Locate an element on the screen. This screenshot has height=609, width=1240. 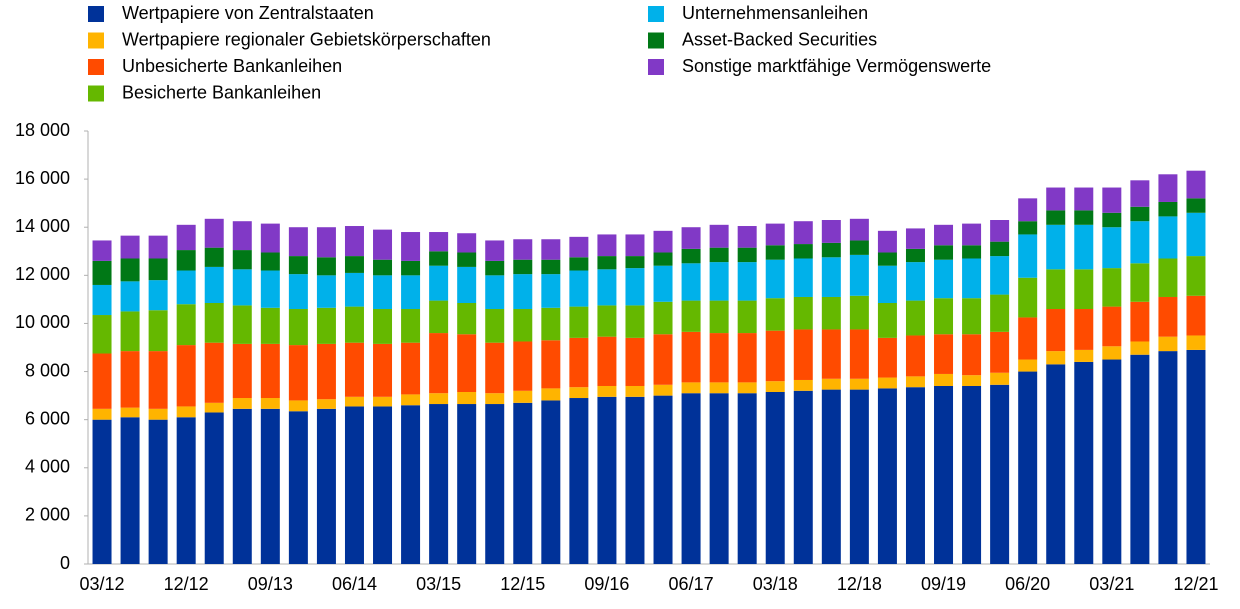
y-tick-label: 2 000 is located at coordinates (47, 515).